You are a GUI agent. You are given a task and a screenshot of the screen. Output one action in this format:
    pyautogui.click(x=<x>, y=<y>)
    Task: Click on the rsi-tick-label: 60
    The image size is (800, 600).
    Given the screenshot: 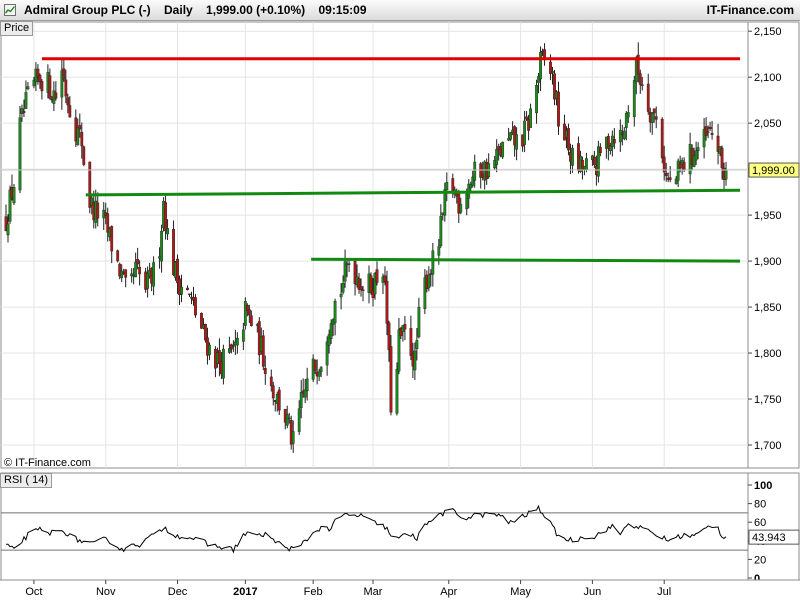 What is the action you would take?
    pyautogui.click(x=760, y=523)
    